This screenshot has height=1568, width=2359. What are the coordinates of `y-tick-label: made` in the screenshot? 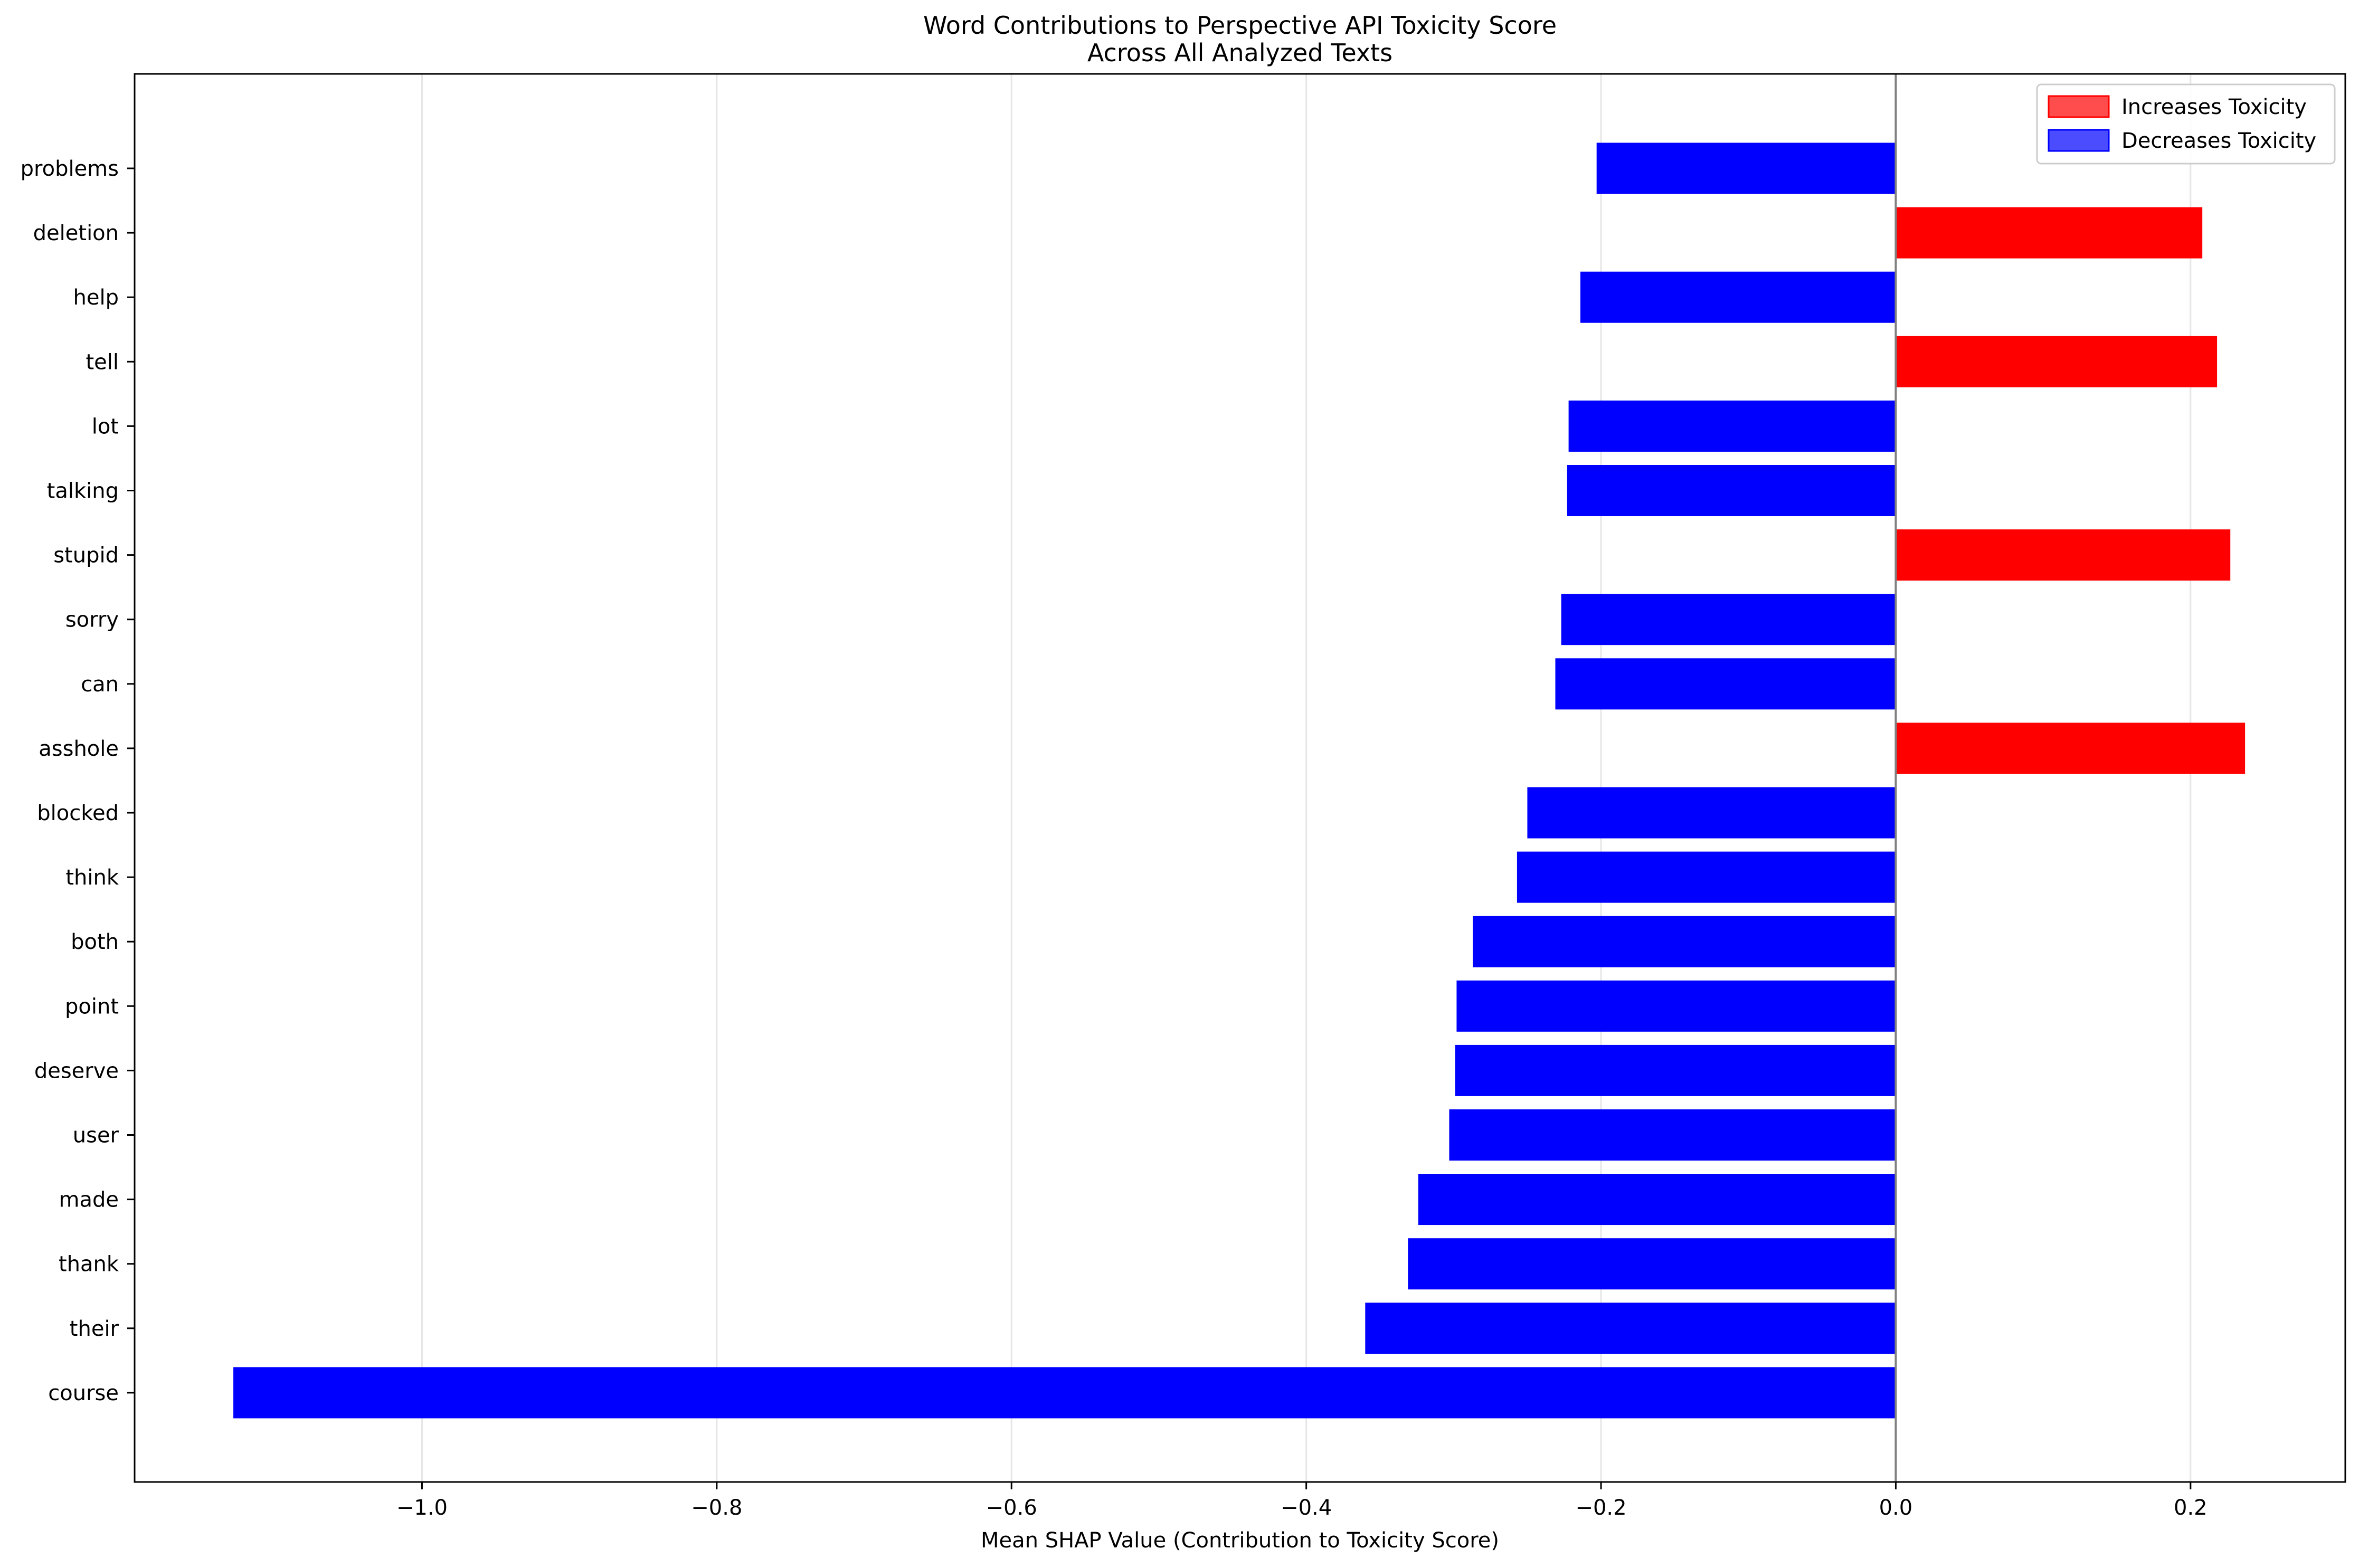 It's located at (89, 1200).